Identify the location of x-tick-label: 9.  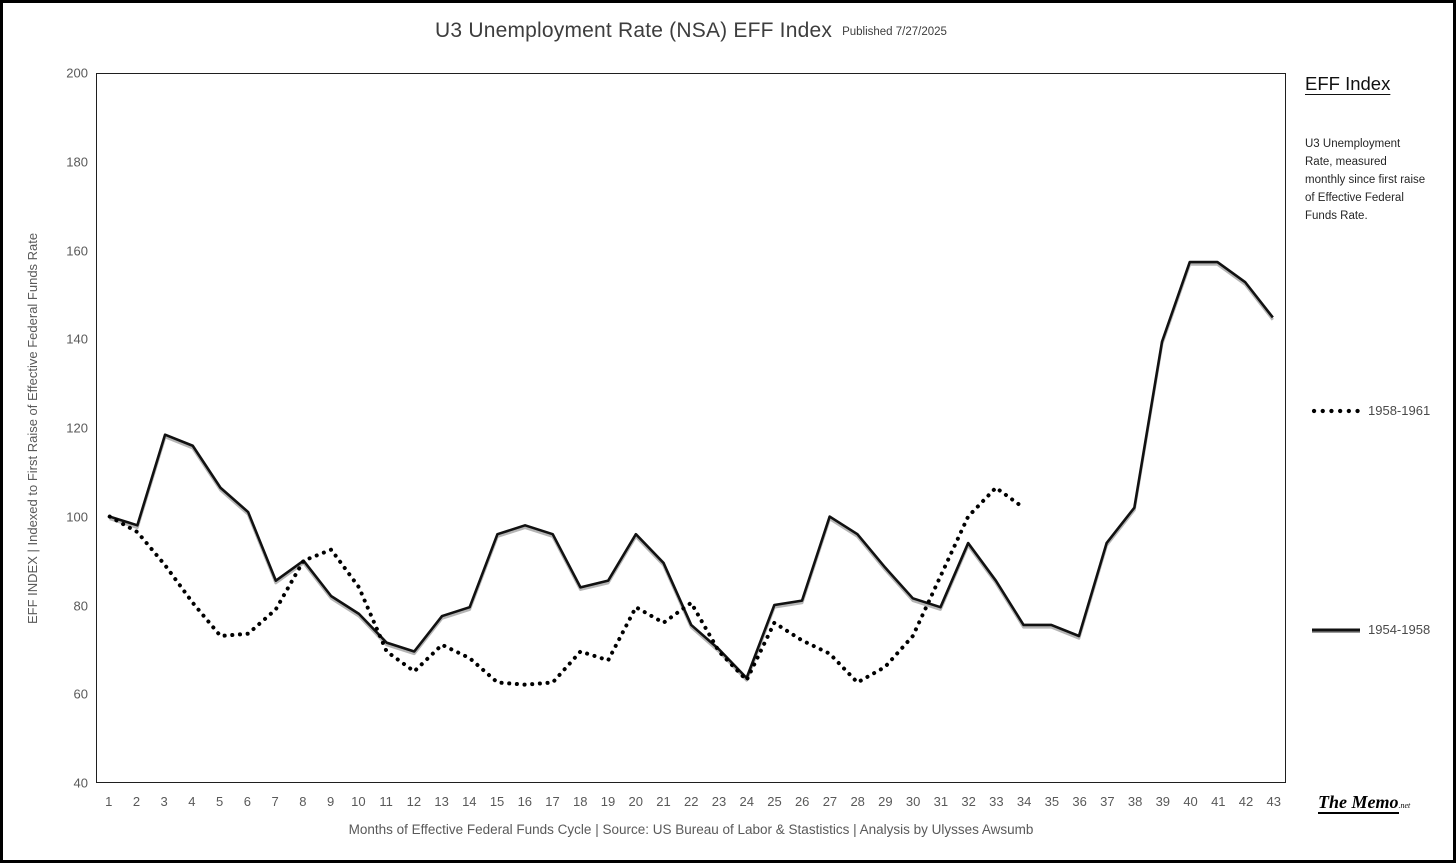
(330, 801).